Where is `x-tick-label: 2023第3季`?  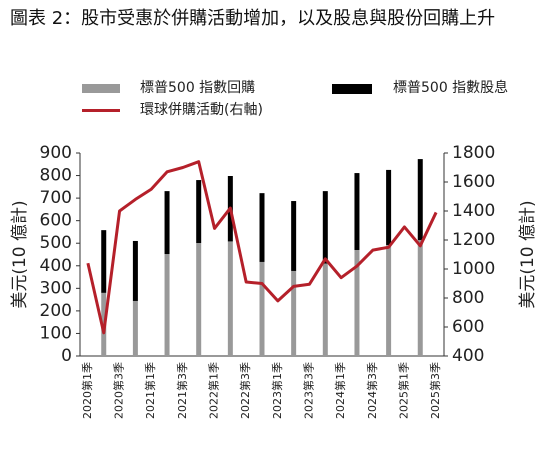
x-tick-label: 2023第3季 is located at coordinates (308, 390).